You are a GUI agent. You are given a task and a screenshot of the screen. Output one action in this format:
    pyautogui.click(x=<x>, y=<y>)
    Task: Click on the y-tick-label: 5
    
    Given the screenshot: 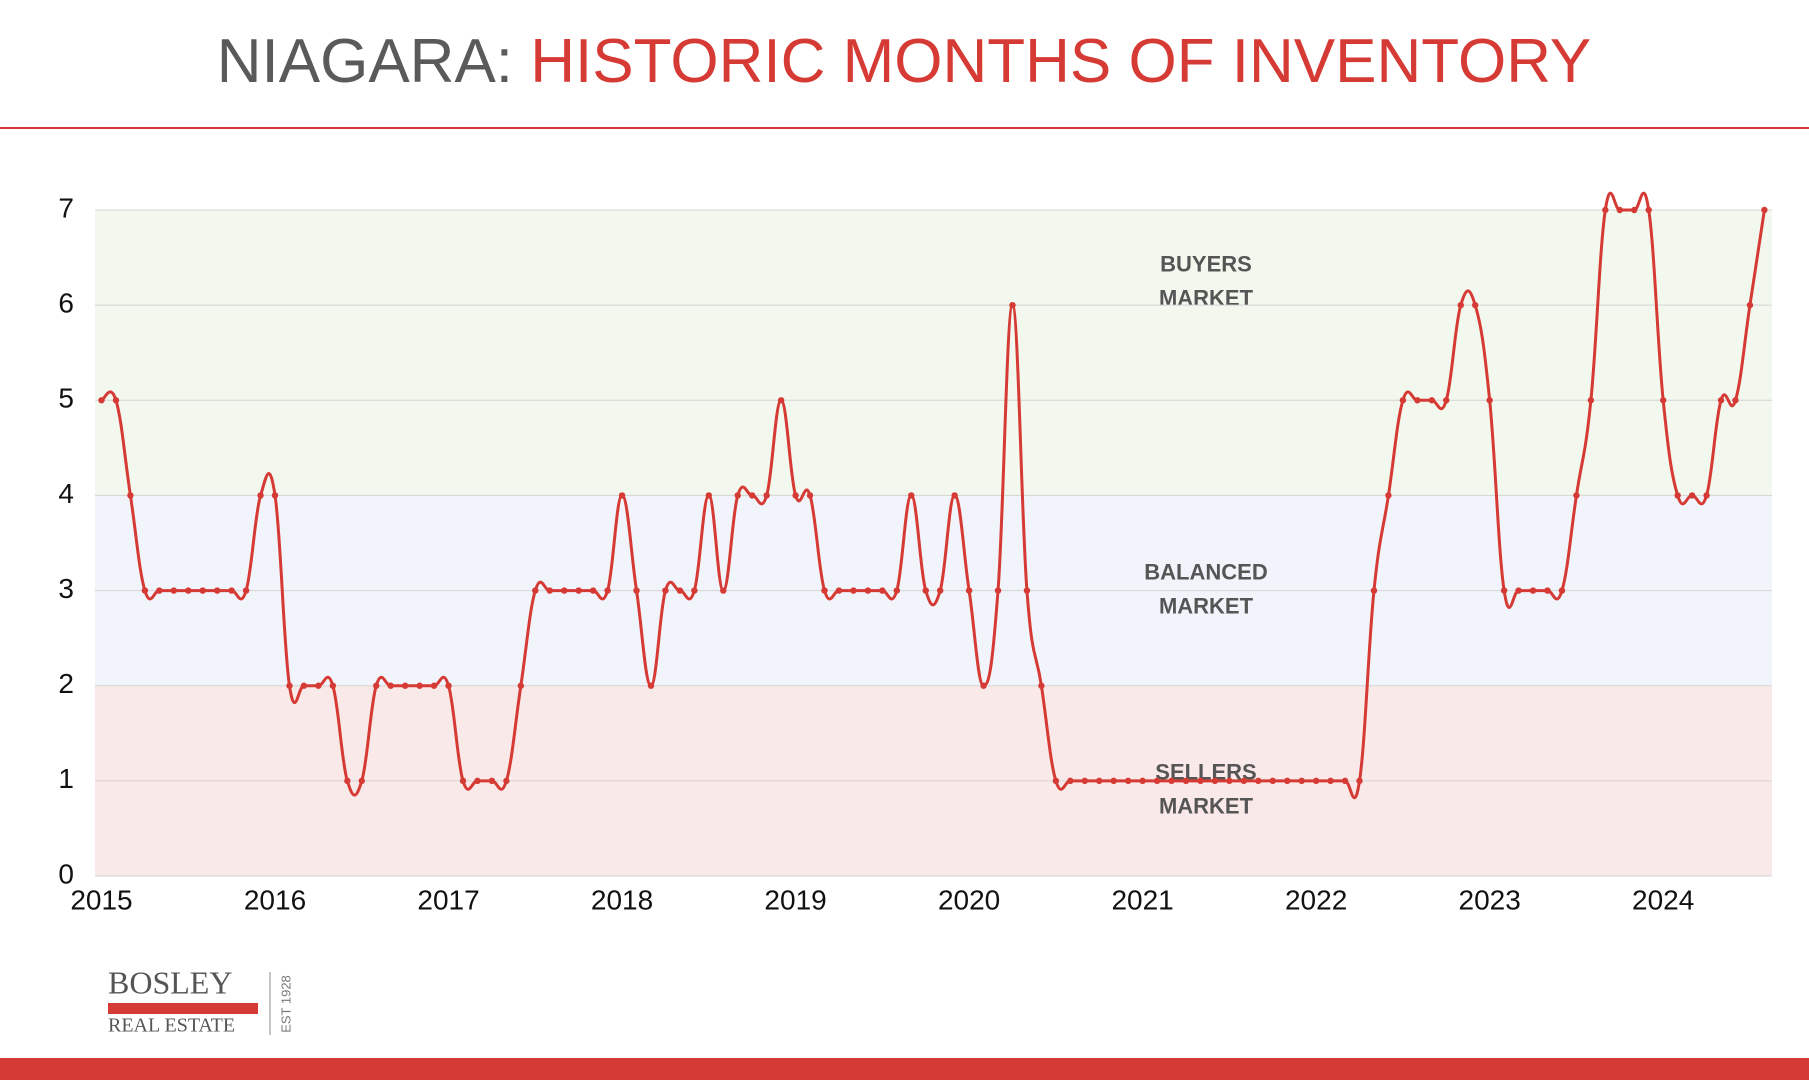 What is the action you would take?
    pyautogui.click(x=66, y=398)
    